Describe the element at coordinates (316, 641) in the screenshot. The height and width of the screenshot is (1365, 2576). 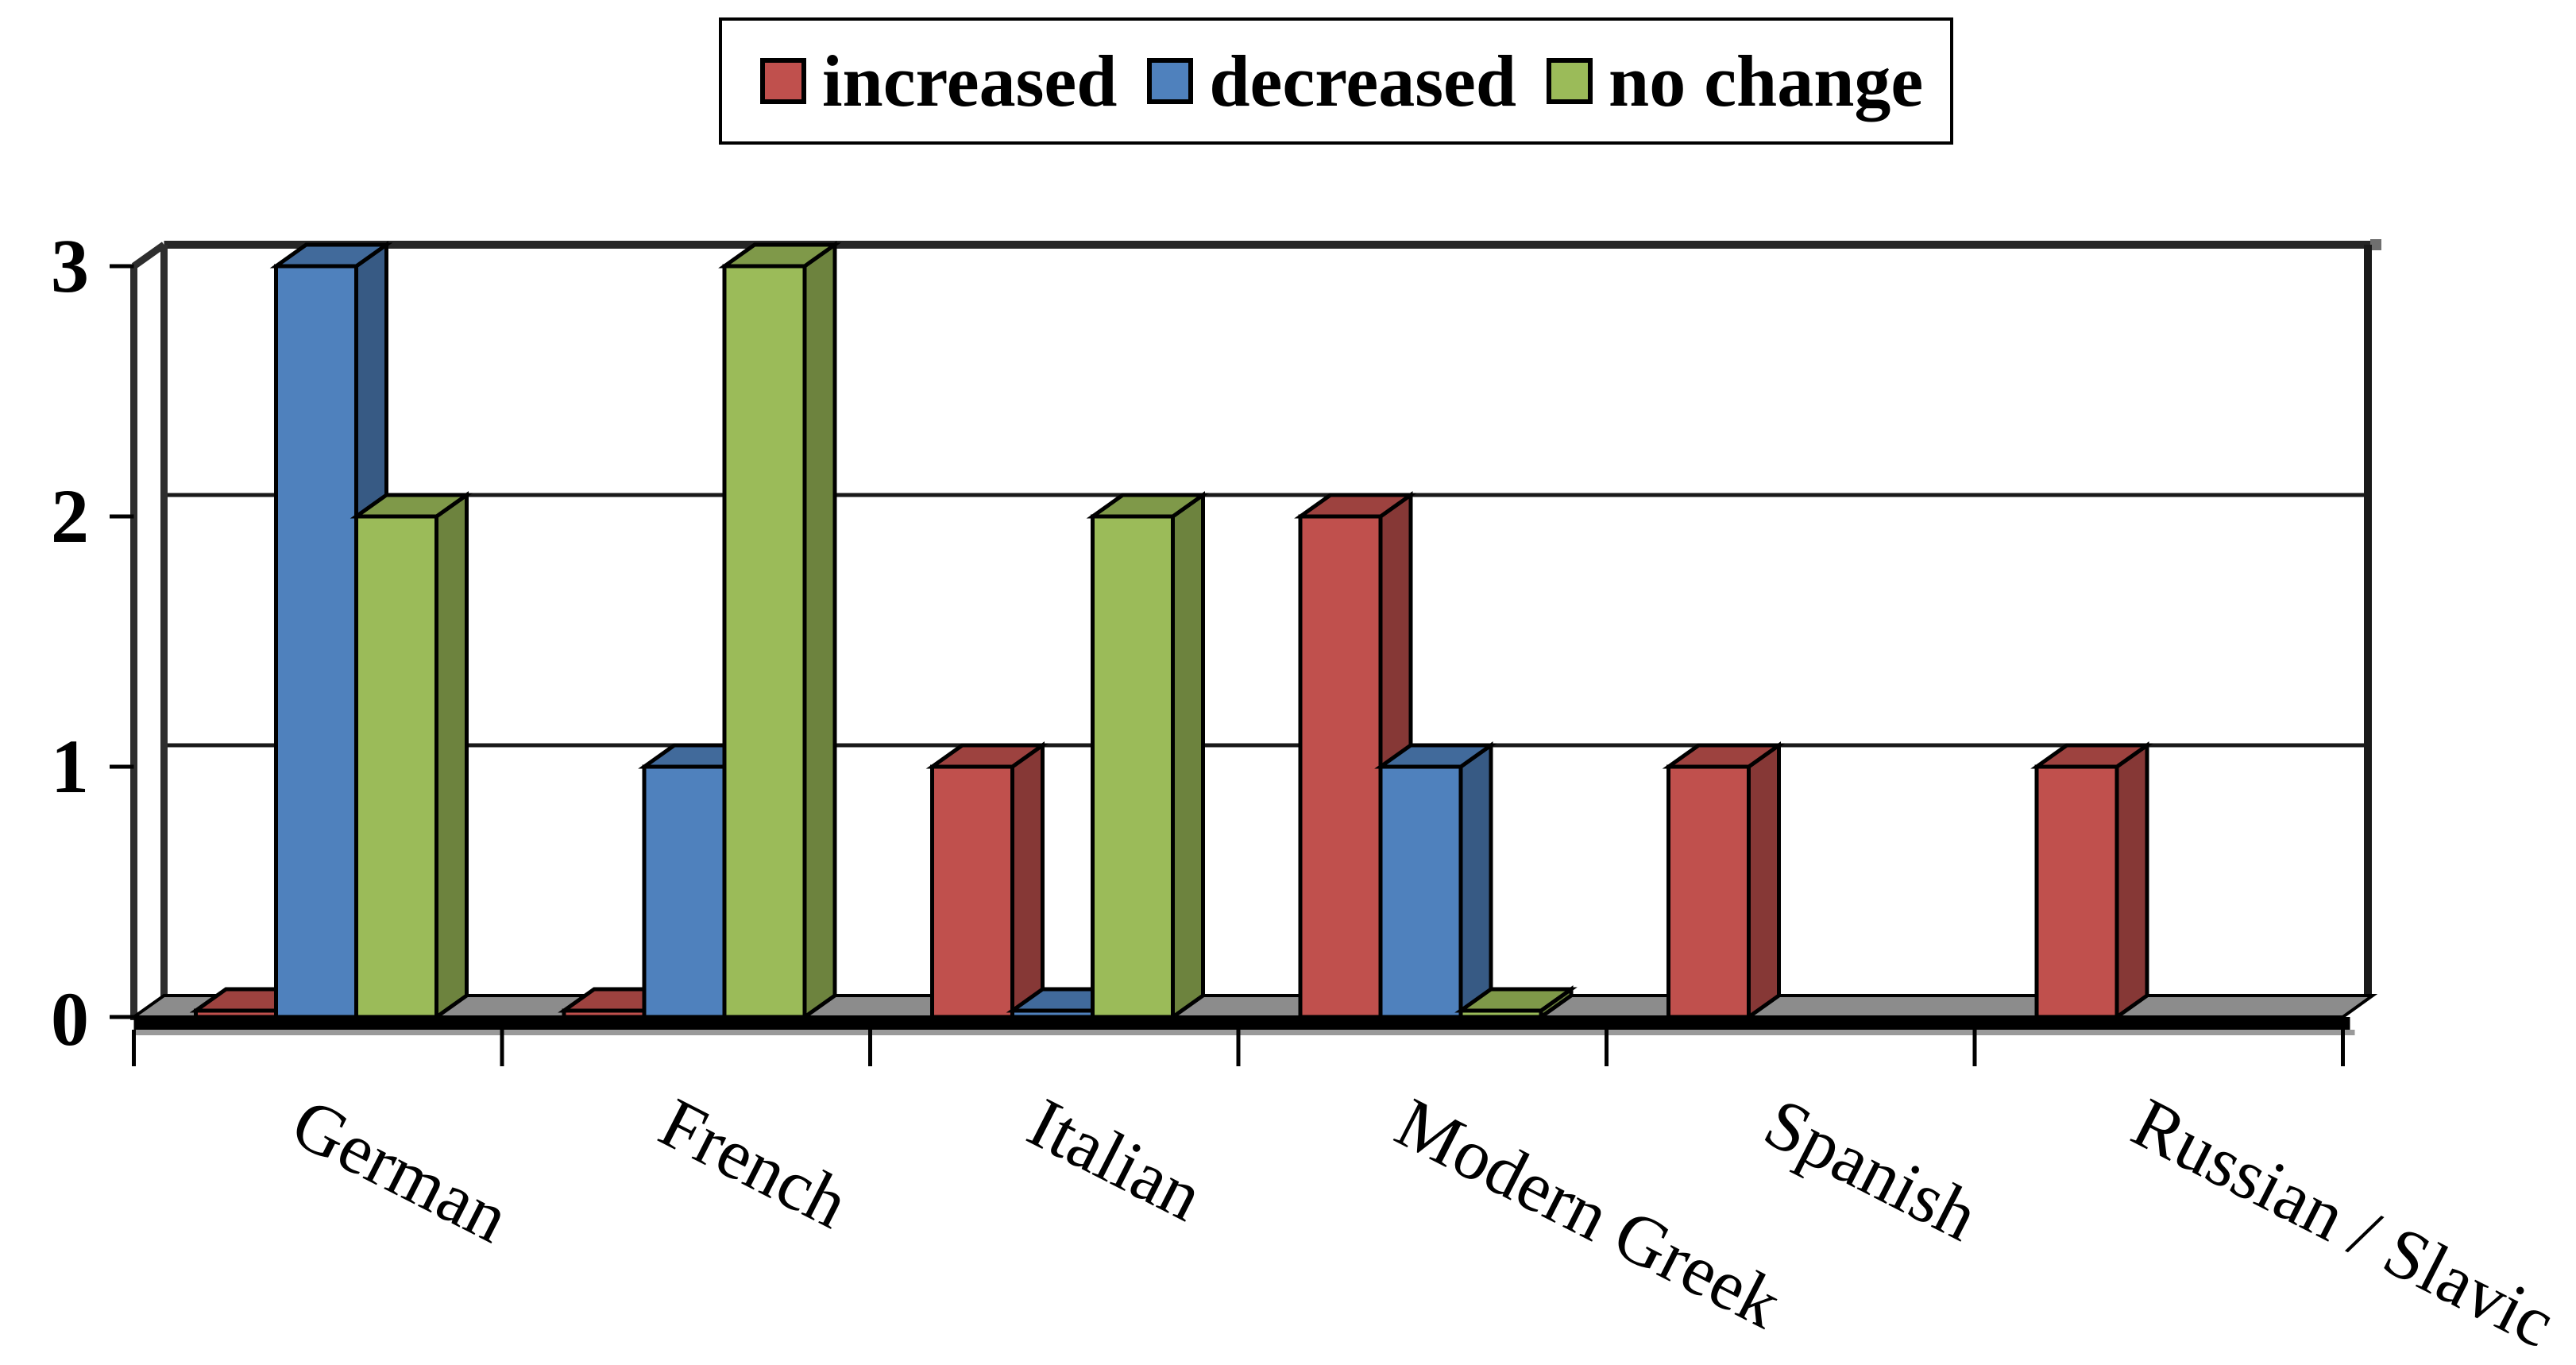
I see `bar-decreased-German-front` at that location.